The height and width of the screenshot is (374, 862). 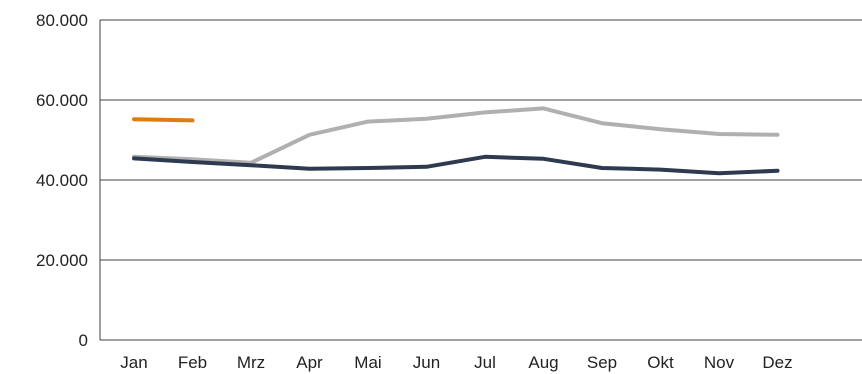 What do you see at coordinates (62, 20) in the screenshot?
I see `y-tick-label: 80.000` at bounding box center [62, 20].